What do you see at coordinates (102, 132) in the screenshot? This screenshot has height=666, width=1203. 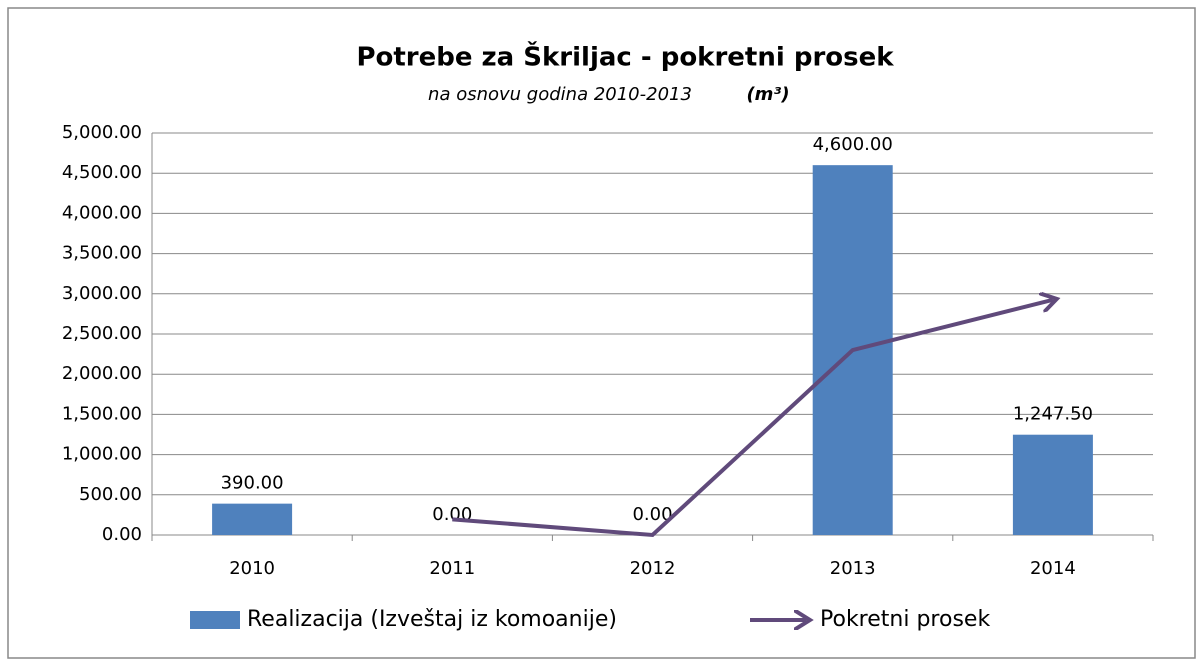 I see `y-tick-label: 5,000.00` at bounding box center [102, 132].